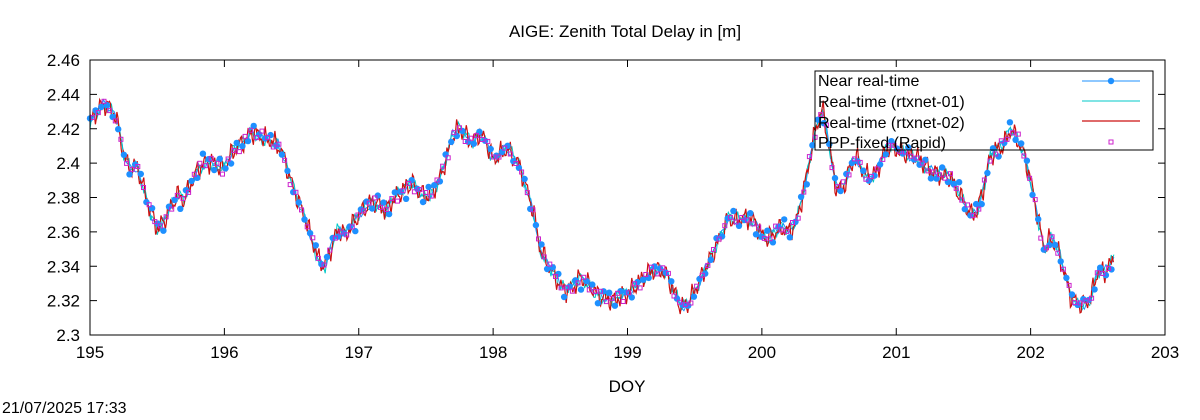 The width and height of the screenshot is (1200, 420). What do you see at coordinates (627, 386) in the screenshot?
I see `x-axis-label: DOY` at bounding box center [627, 386].